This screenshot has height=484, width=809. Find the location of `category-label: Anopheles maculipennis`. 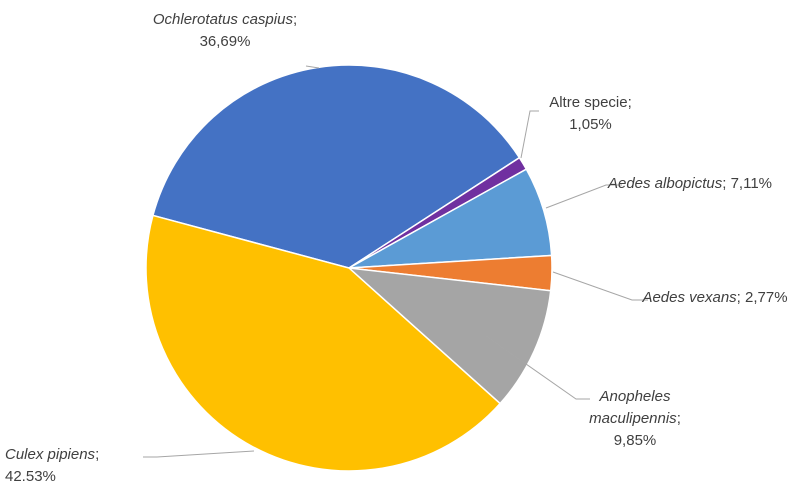

category-label: Anopheles maculipennis is located at coordinates (633, 407).